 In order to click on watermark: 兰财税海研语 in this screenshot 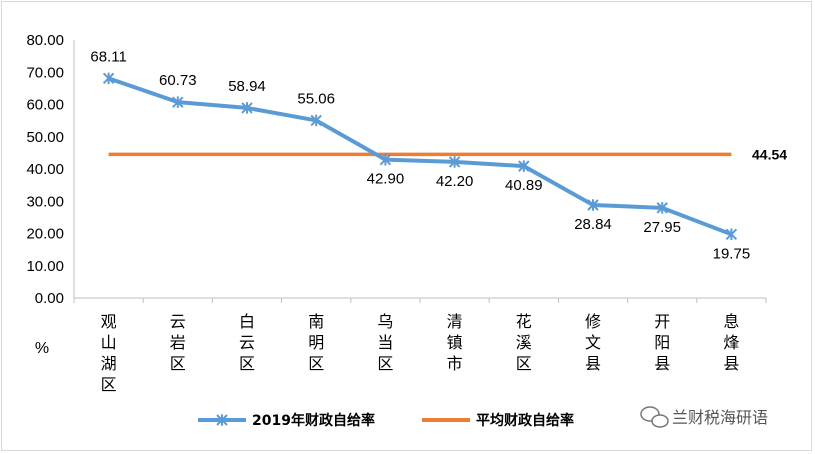, I will do `click(704, 417)`.